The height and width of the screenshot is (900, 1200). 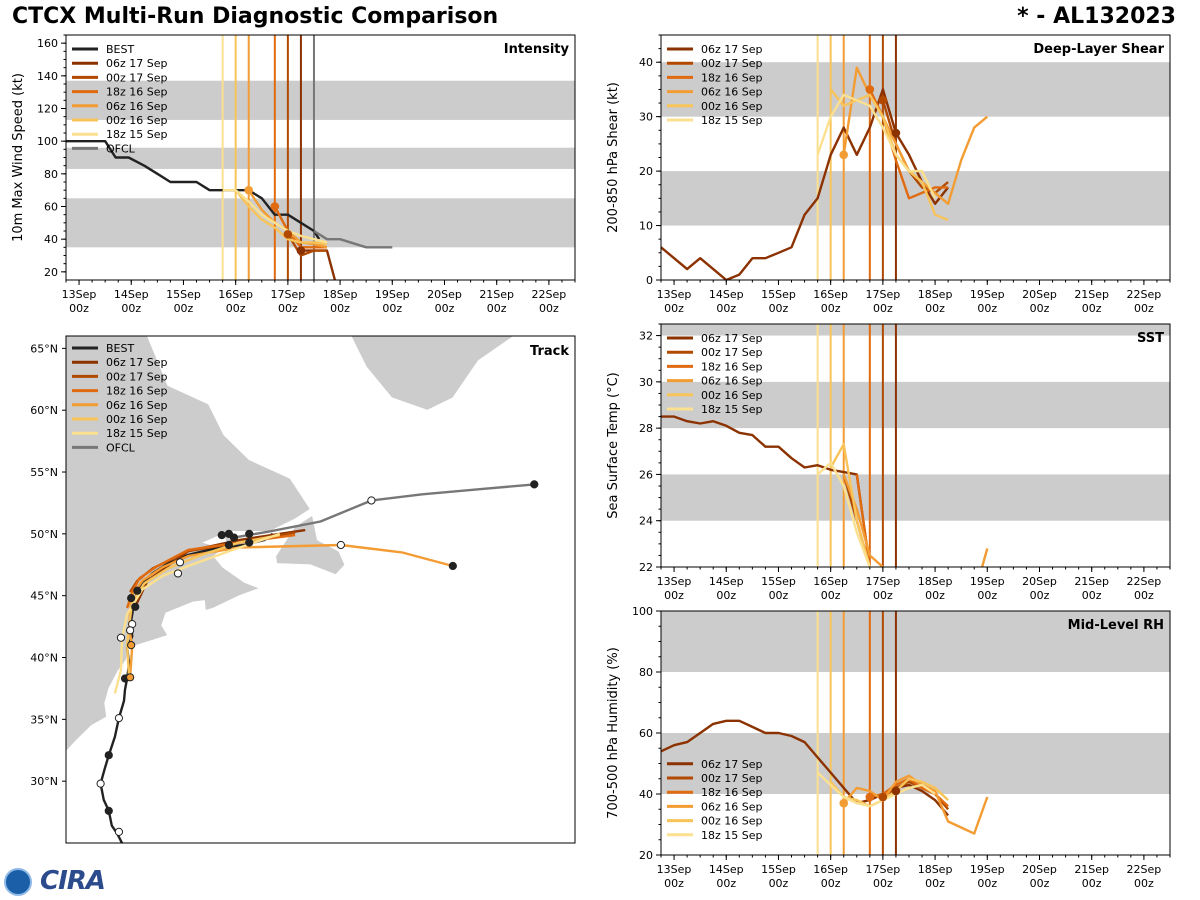 What do you see at coordinates (44, 658) in the screenshot?
I see `lat-tick-label: 40°N` at bounding box center [44, 658].